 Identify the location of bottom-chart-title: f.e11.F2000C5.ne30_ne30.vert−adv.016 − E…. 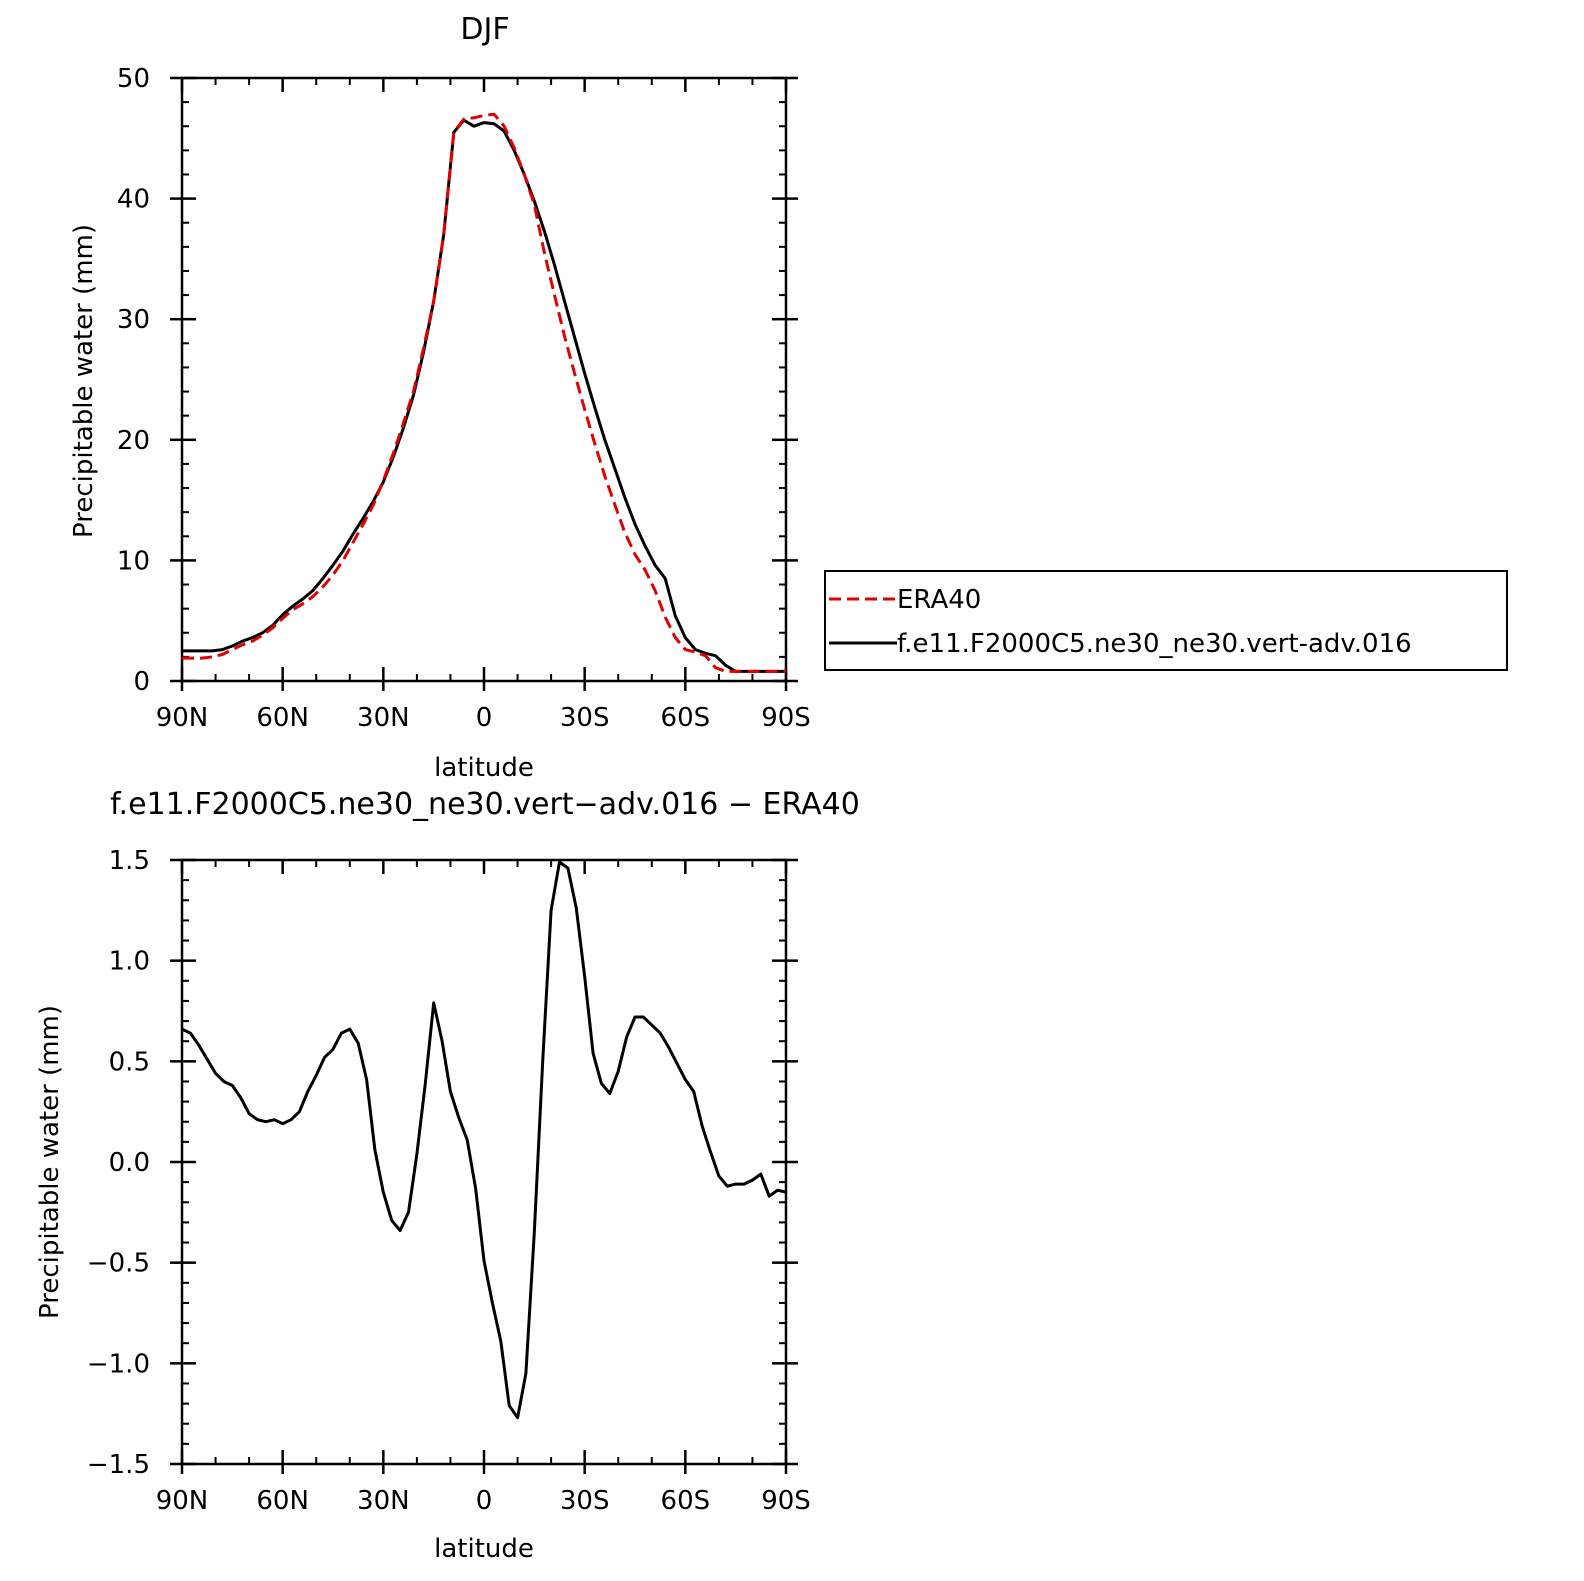
(485, 804).